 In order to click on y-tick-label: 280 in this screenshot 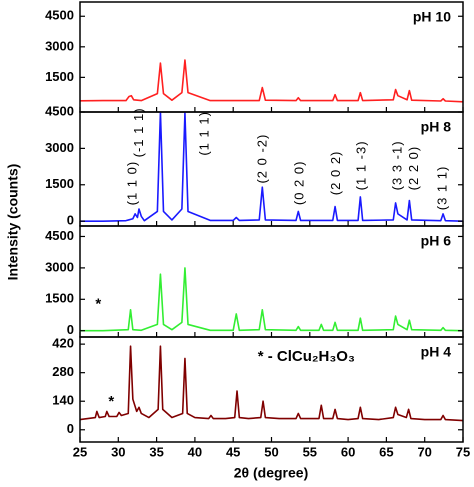, I will do `click(63, 371)`.